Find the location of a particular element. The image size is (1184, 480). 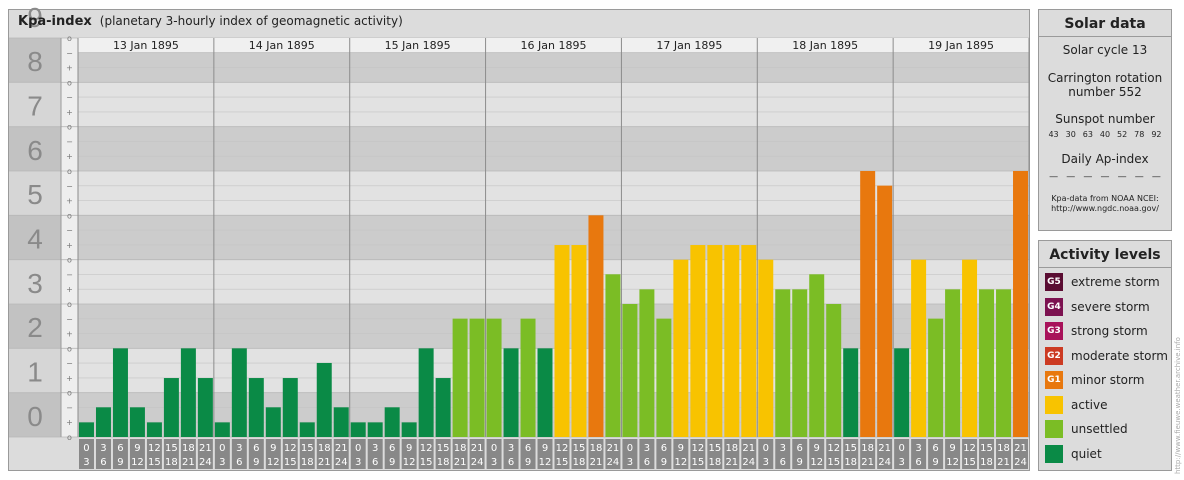

legend-item: quiet is located at coordinates (1108, 454).